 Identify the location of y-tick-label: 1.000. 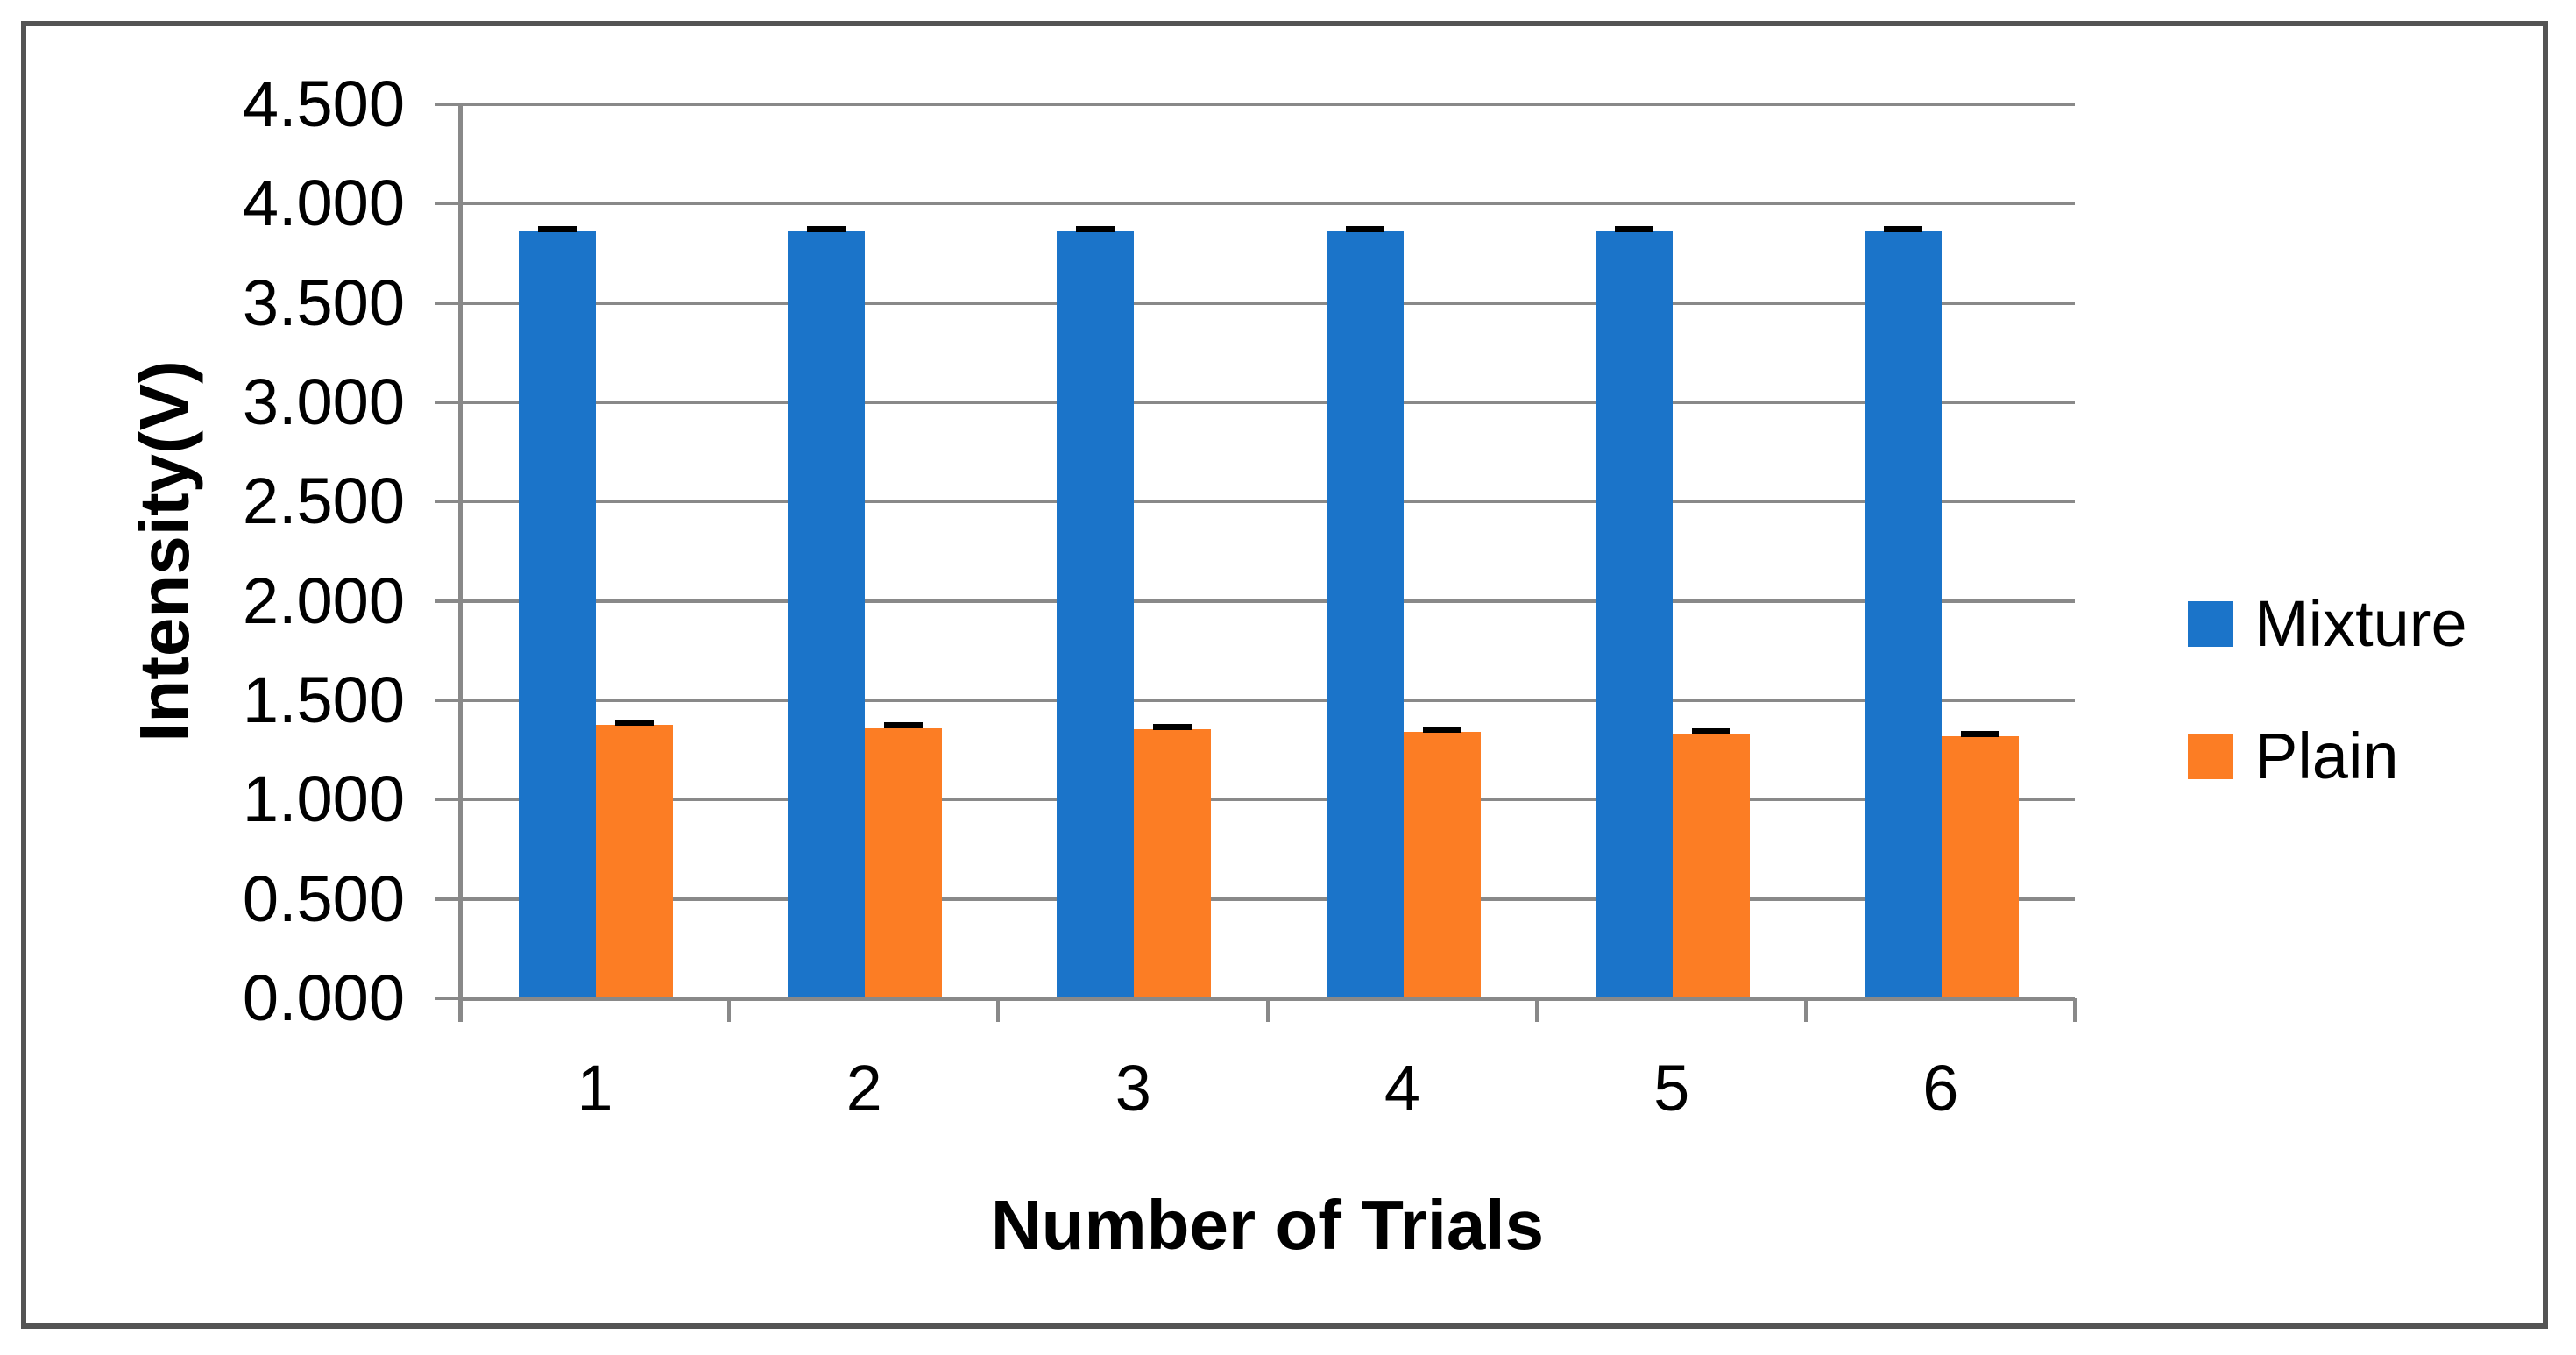
(323, 799).